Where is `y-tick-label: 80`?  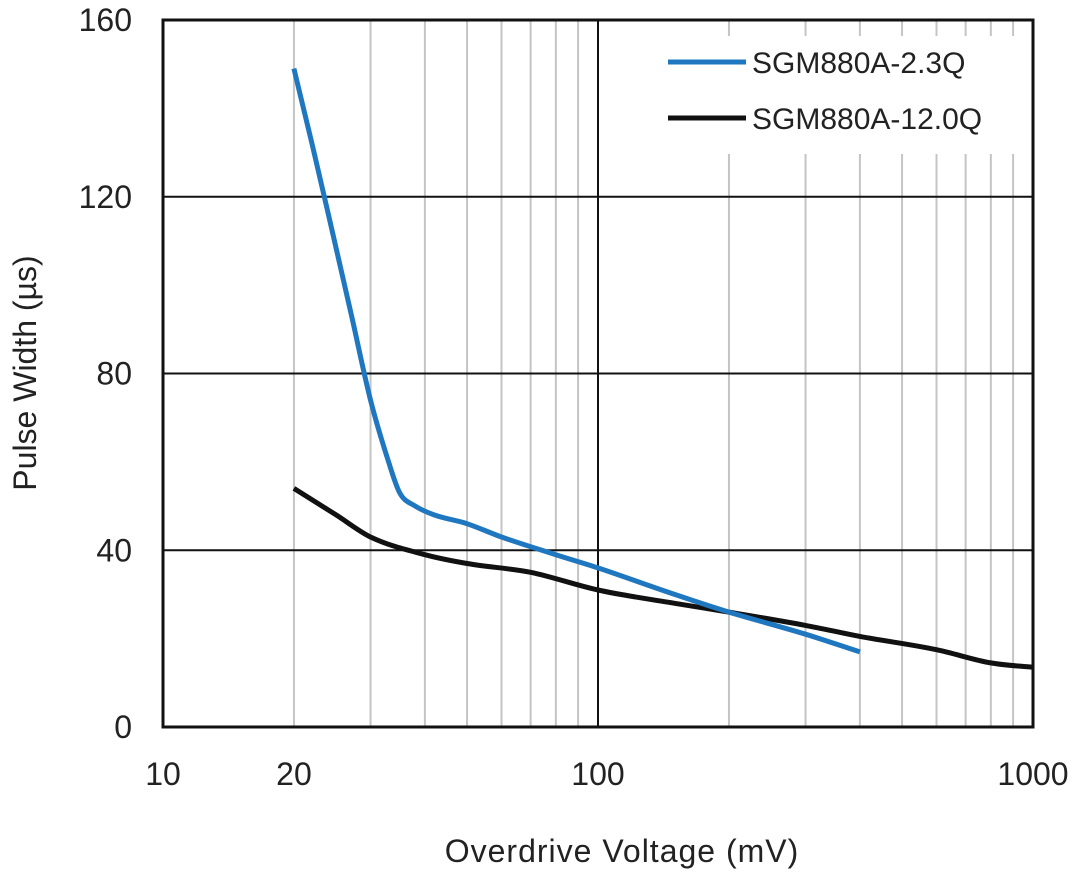
y-tick-label: 80 is located at coordinates (114, 374).